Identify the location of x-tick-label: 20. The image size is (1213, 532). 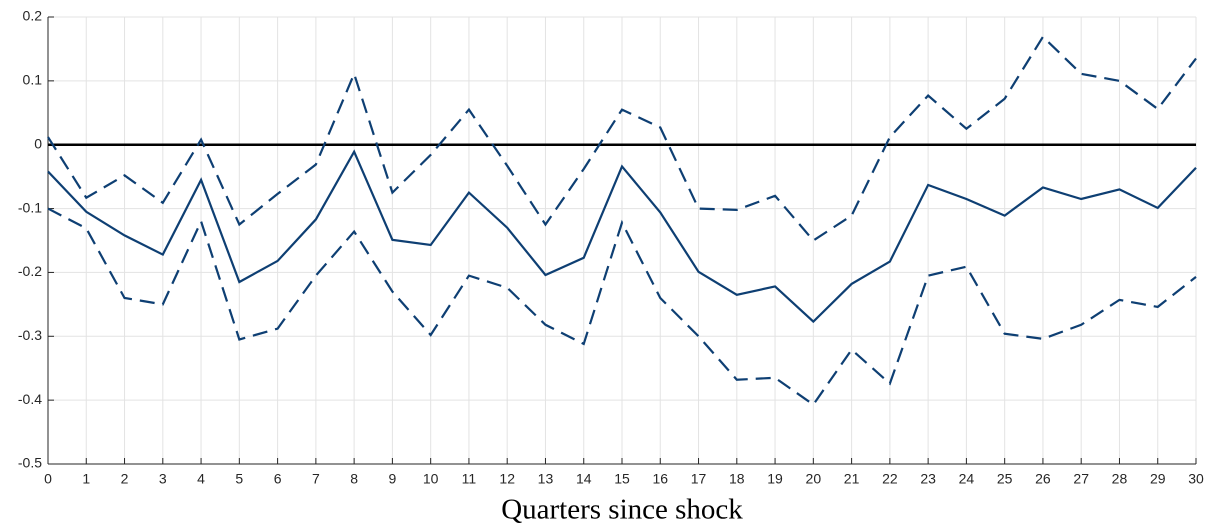
(814, 479).